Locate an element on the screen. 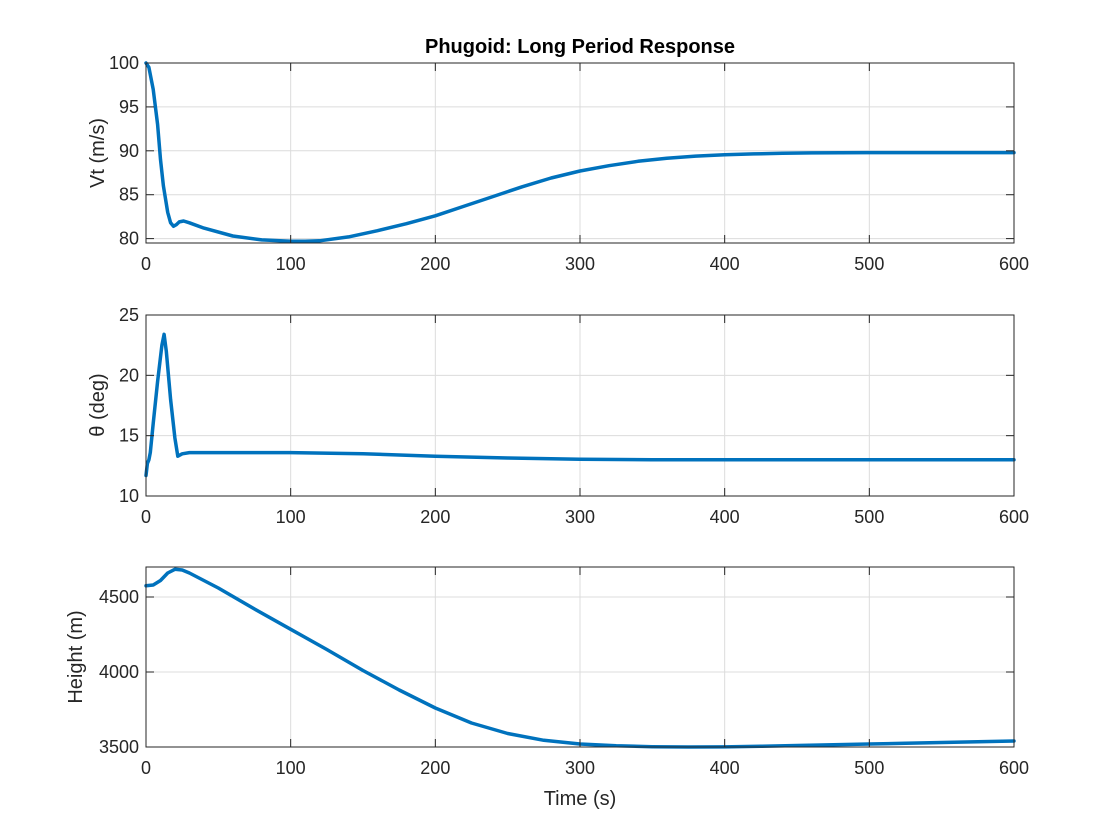  vt-x-tick-label: 600 is located at coordinates (1014, 264).